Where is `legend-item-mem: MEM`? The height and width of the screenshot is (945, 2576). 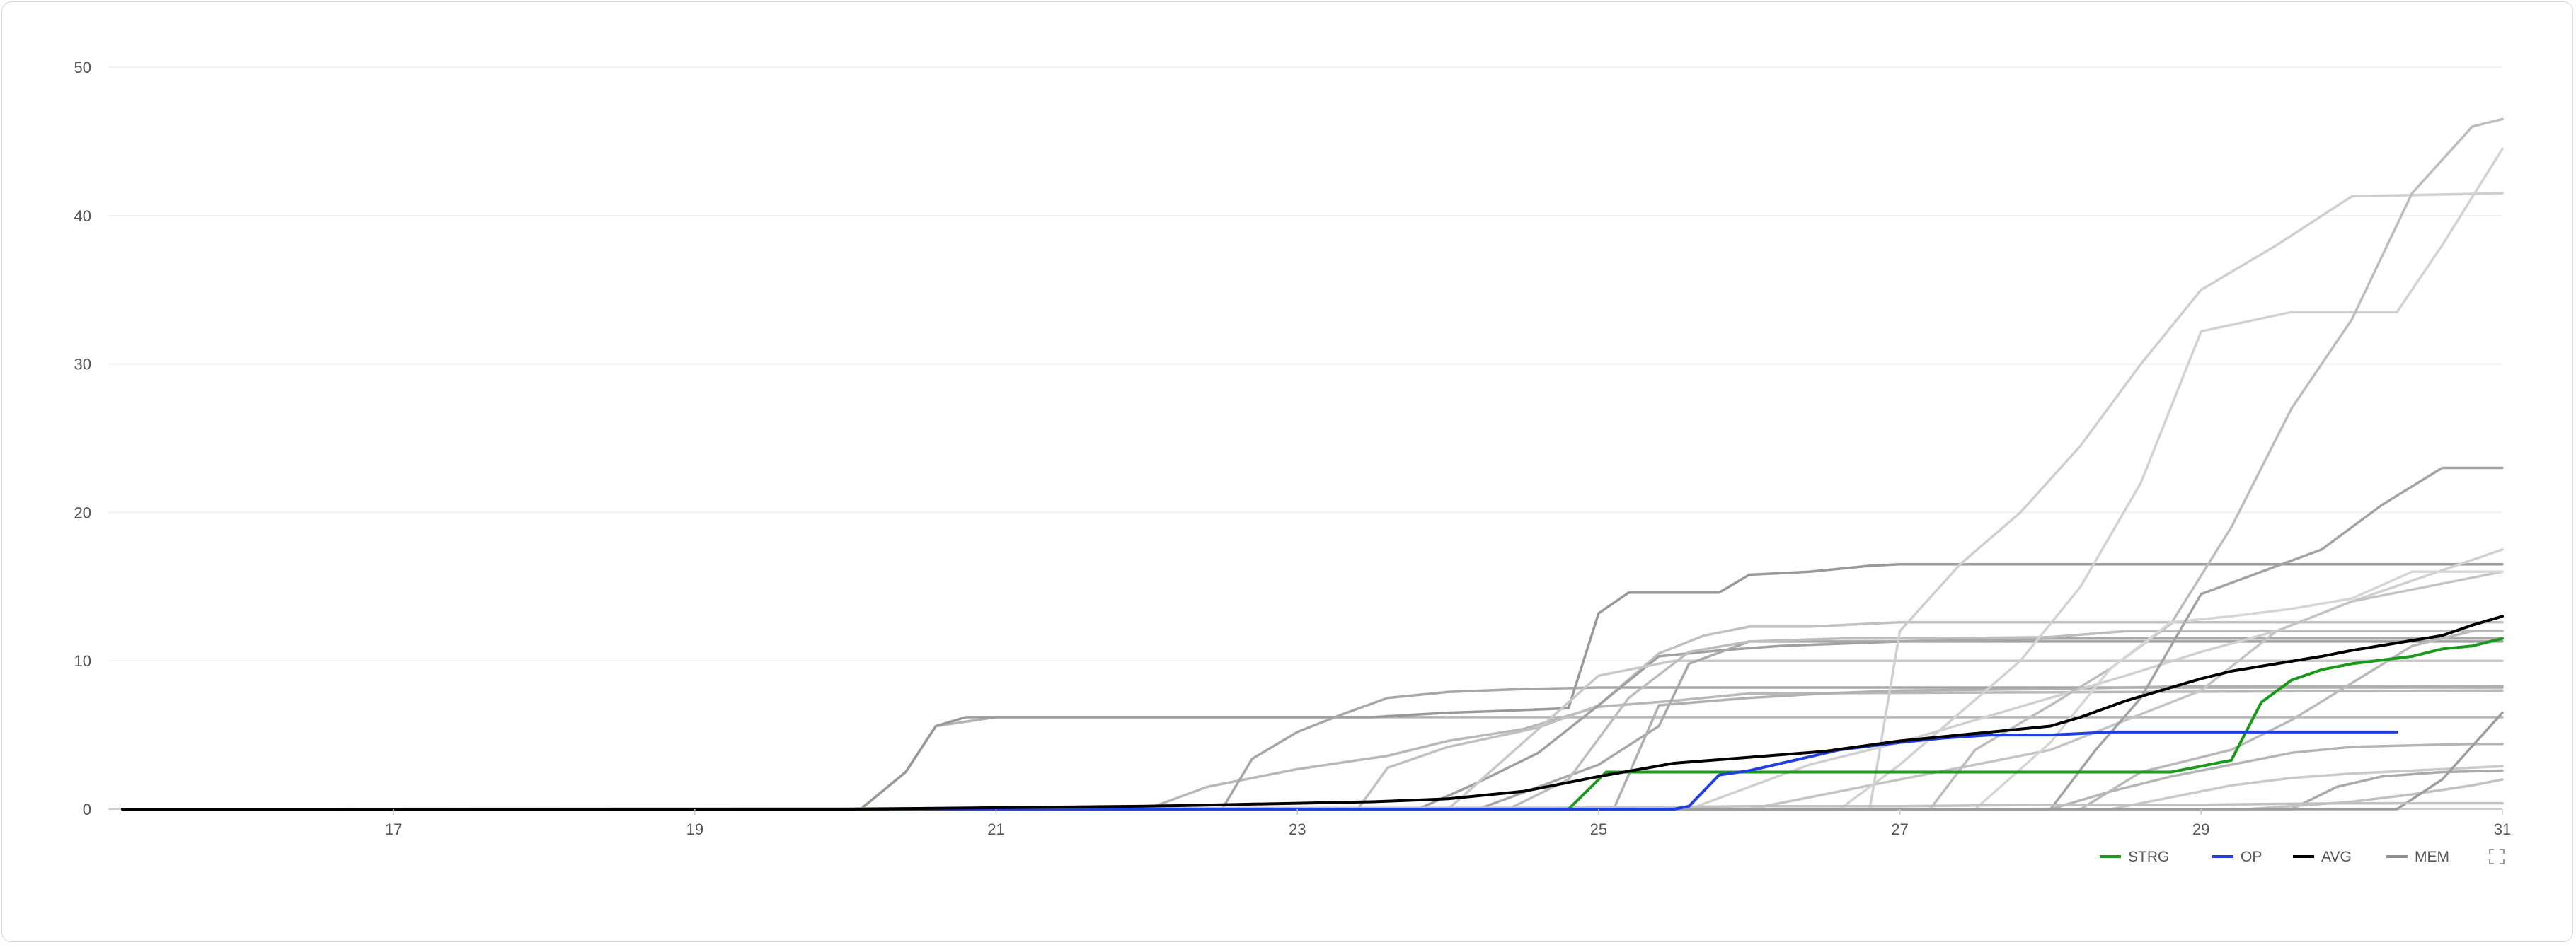 legend-item-mem: MEM is located at coordinates (2418, 857).